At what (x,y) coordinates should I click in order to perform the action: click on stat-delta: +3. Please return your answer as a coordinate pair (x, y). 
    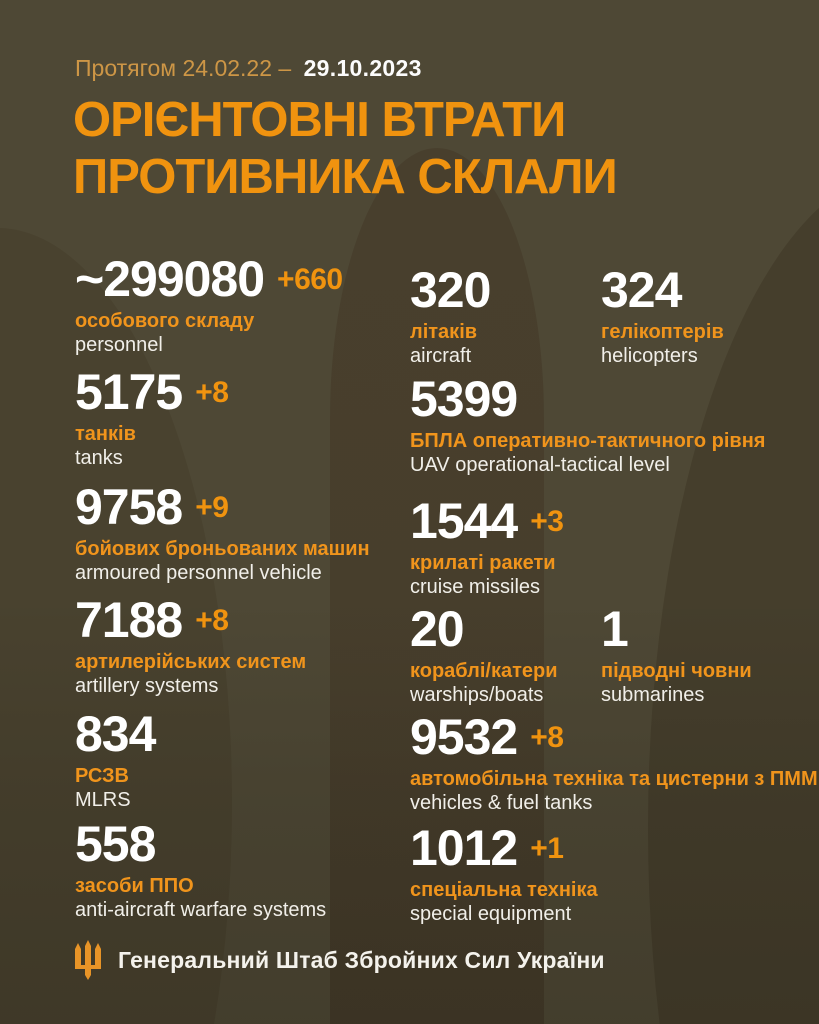
    Looking at the image, I should click on (547, 521).